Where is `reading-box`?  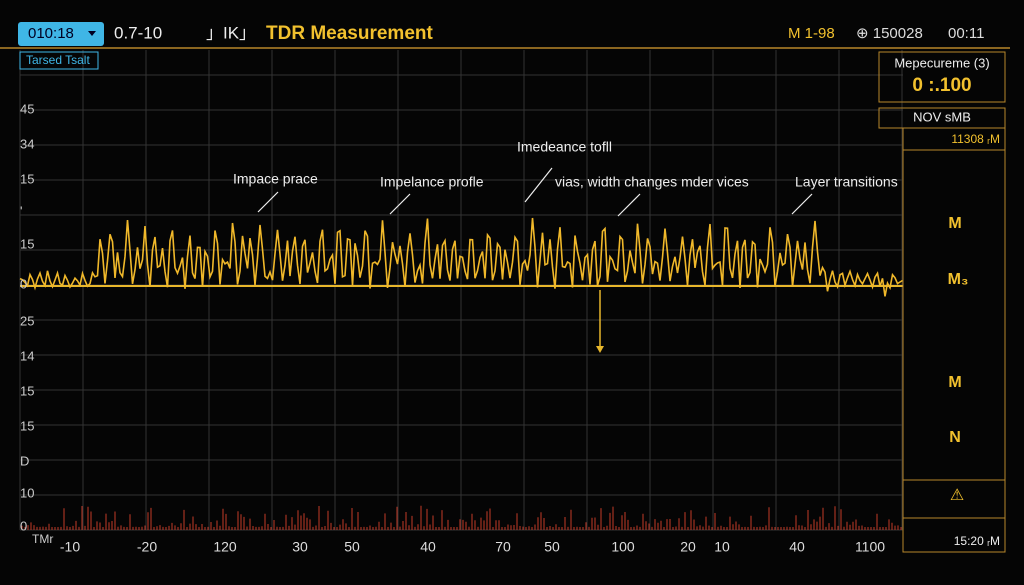
reading-box is located at coordinates (942, 77).